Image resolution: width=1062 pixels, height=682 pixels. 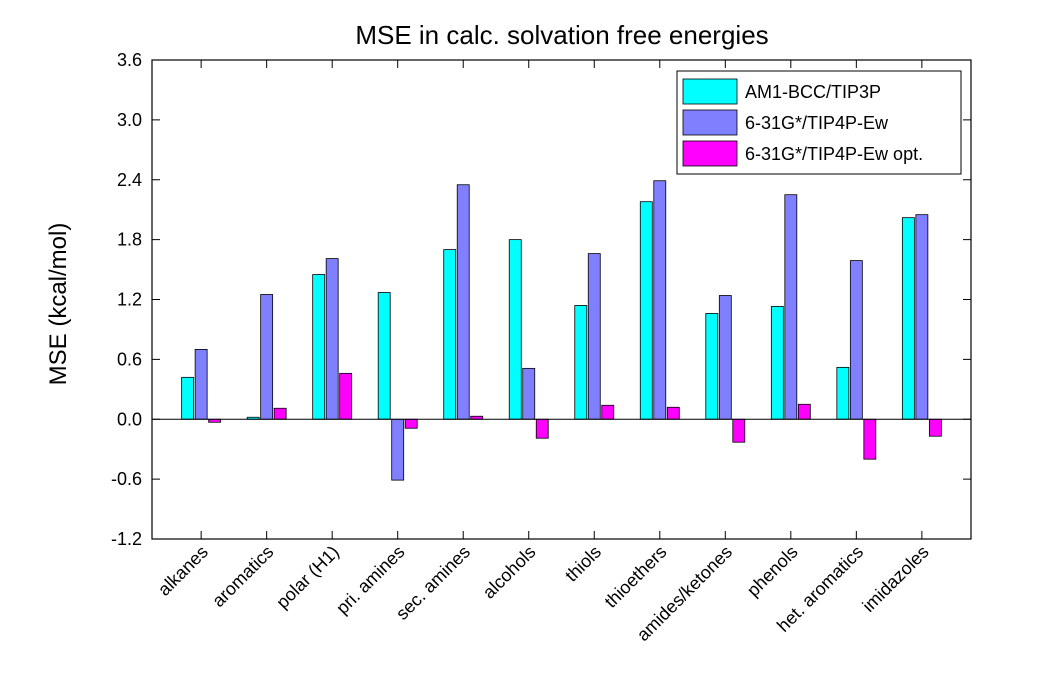 I want to click on legend-entry: 6-31G*/TIP4P-Ew, so click(x=817, y=123).